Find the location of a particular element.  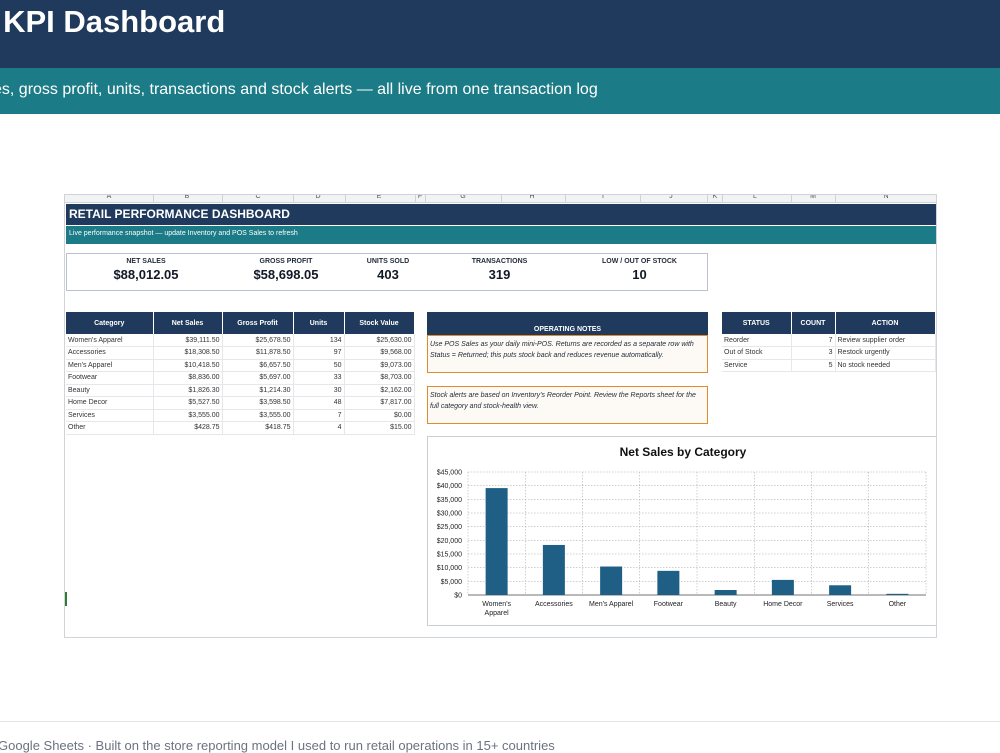

y-tick-label: $45,000 is located at coordinates (449, 473).